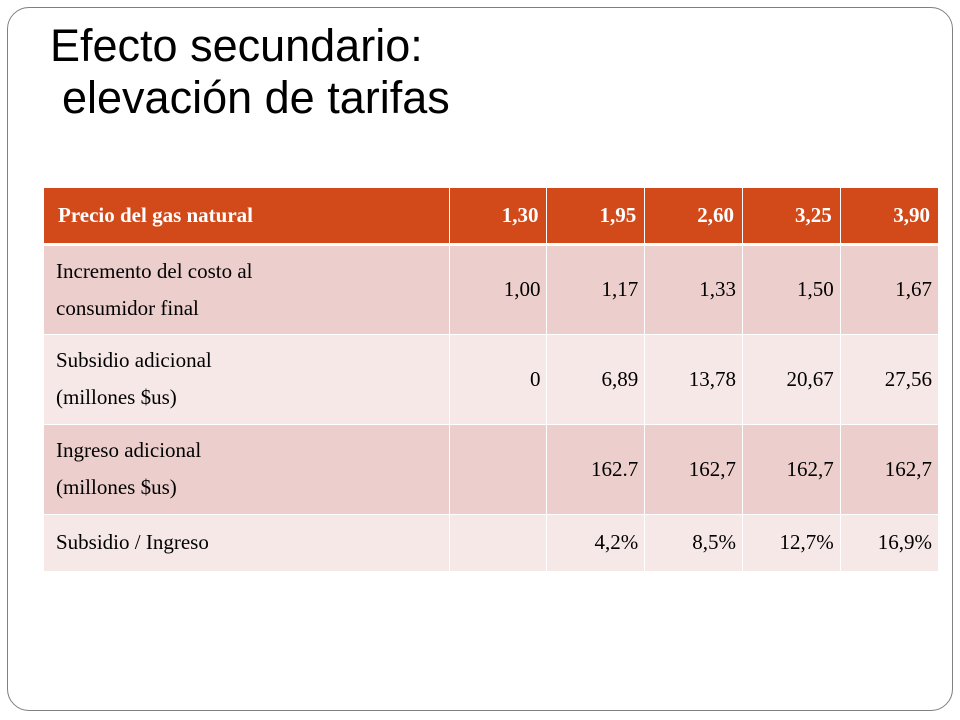 This screenshot has height=720, width=960. I want to click on row-label: Subsidio / Ingreso, so click(247, 543).